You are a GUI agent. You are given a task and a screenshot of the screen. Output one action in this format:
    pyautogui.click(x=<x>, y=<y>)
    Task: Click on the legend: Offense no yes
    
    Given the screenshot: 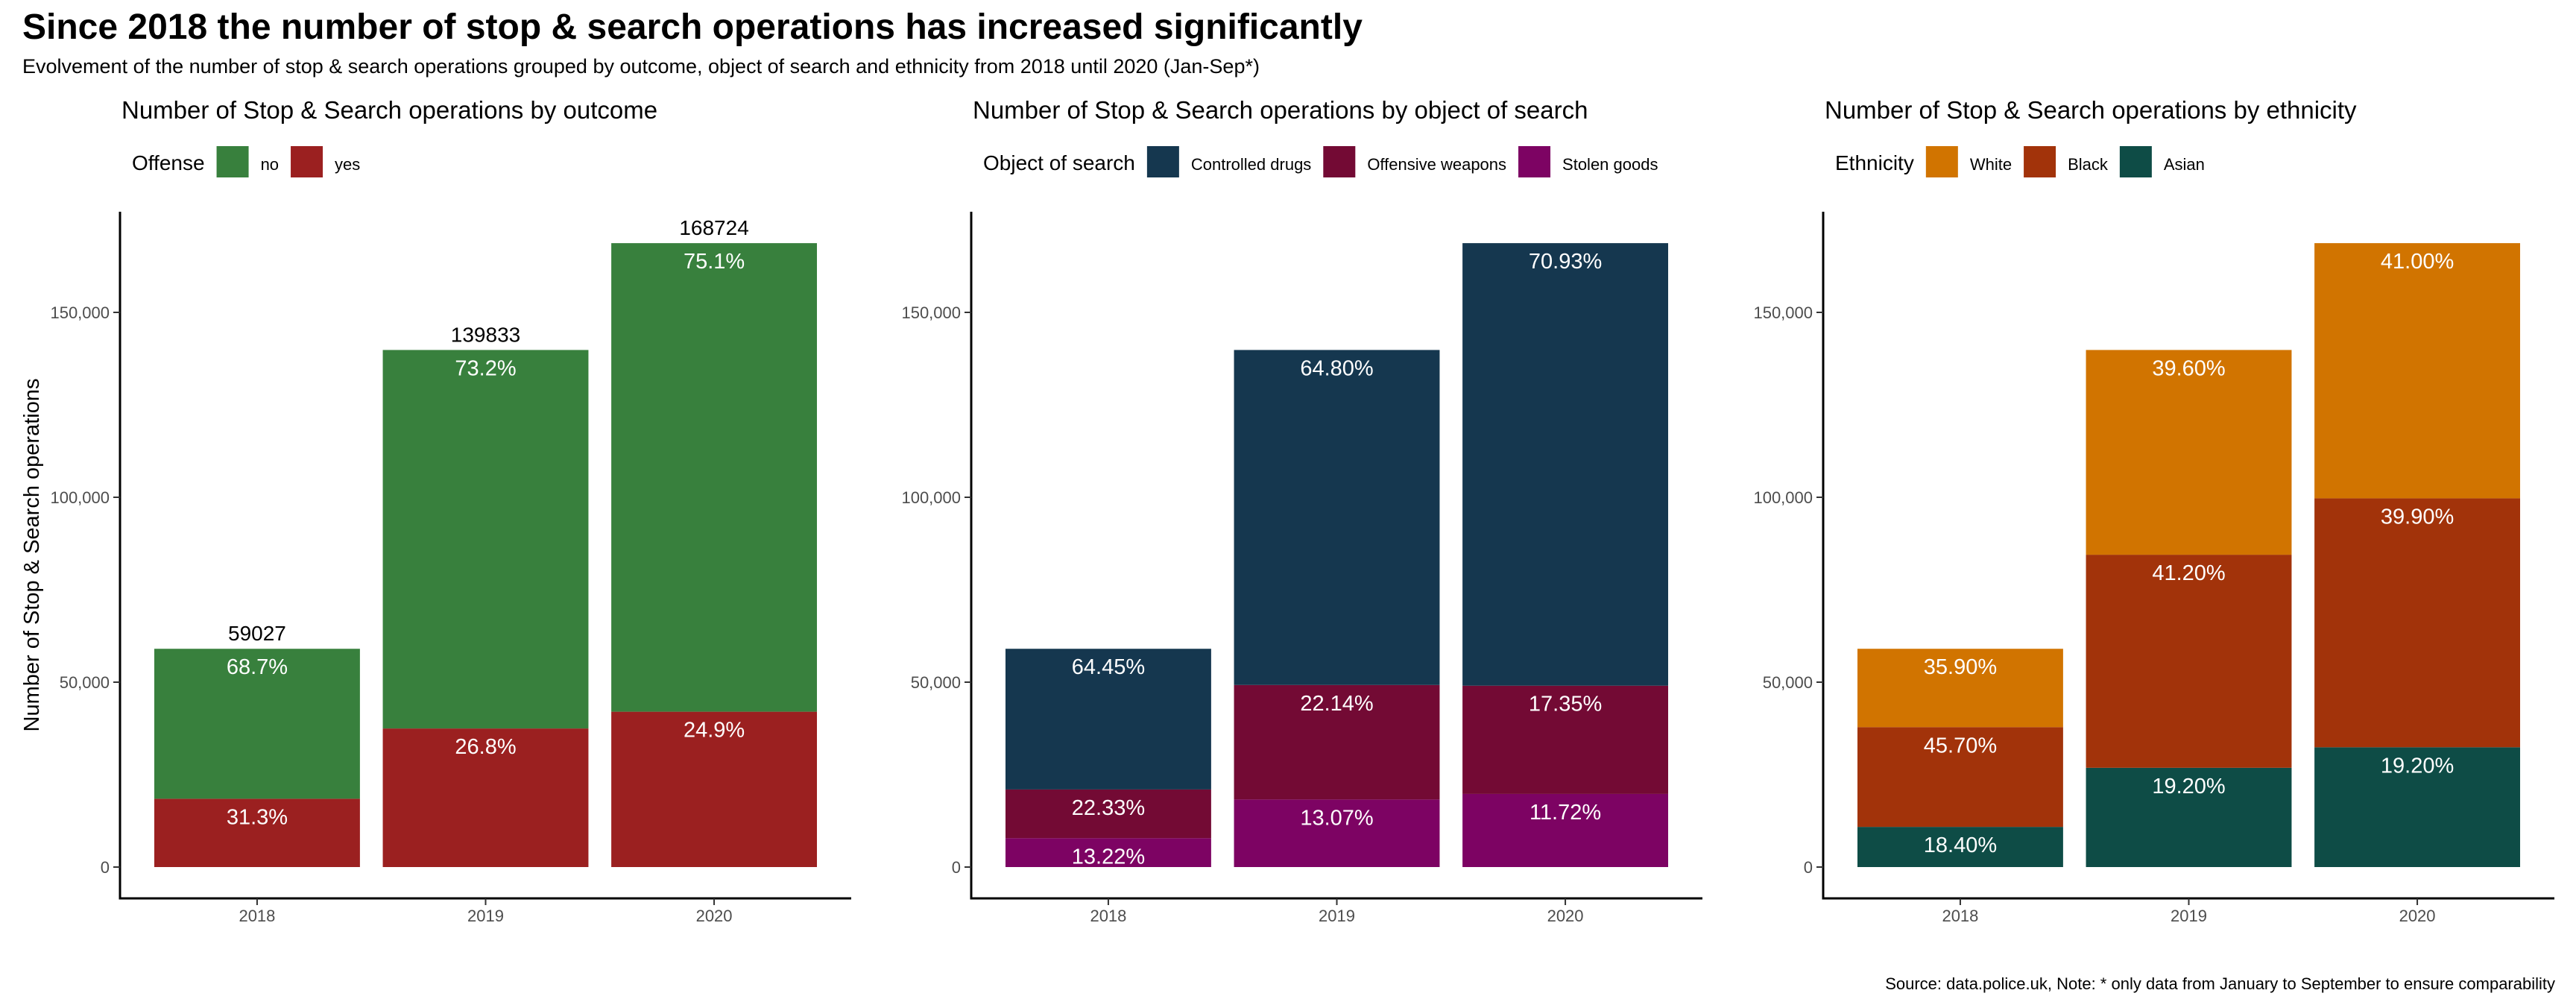 What is the action you would take?
    pyautogui.click(x=246, y=161)
    